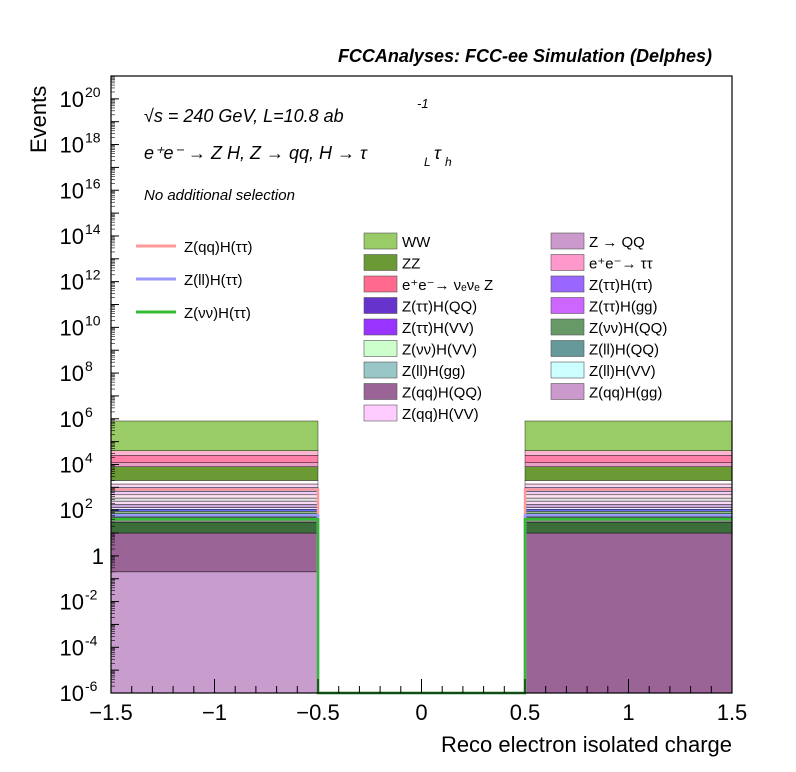 This screenshot has height=772, width=796. Describe the element at coordinates (214, 632) in the screenshot. I see `stack-bar-bin0-layer0` at that location.